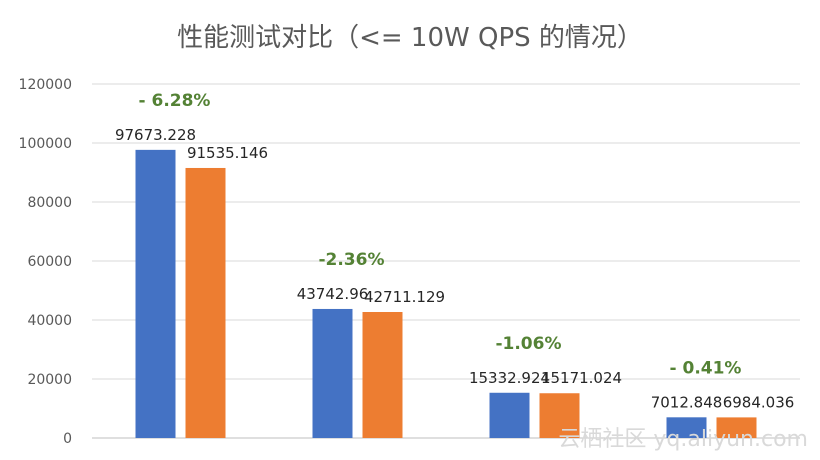  Describe the element at coordinates (404, 297) in the screenshot. I see `data-label: 42711.129` at that location.